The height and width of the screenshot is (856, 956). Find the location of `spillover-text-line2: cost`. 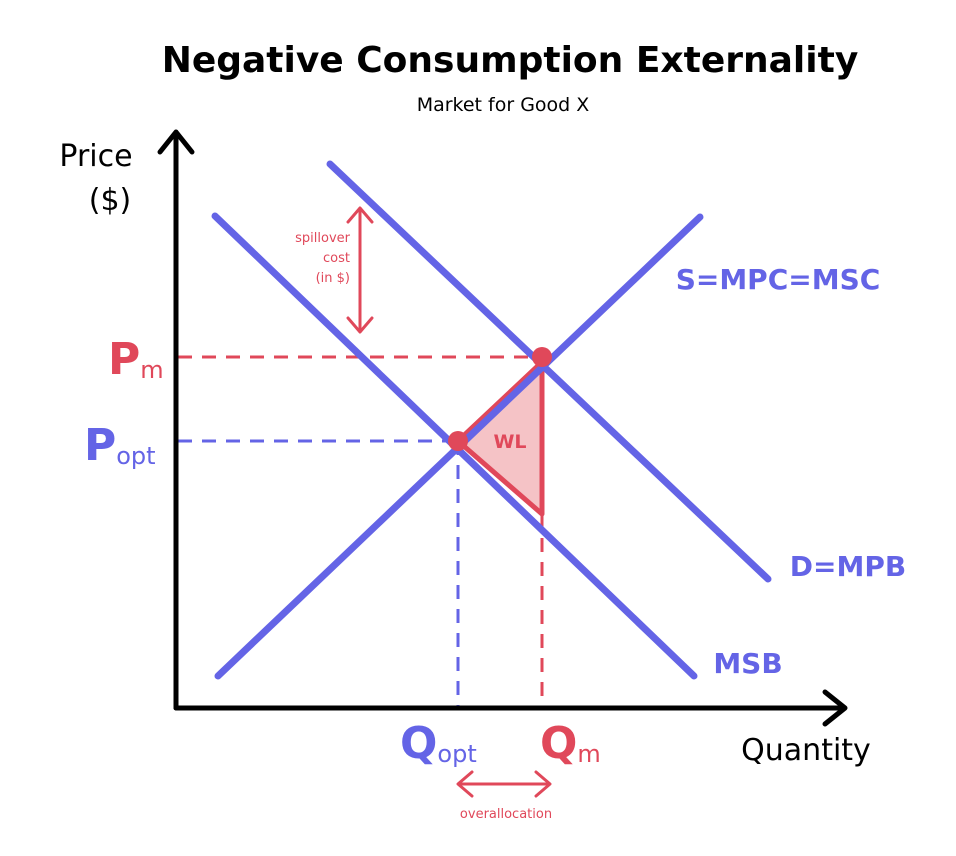

spillover-text-line2: cost is located at coordinates (336, 258).